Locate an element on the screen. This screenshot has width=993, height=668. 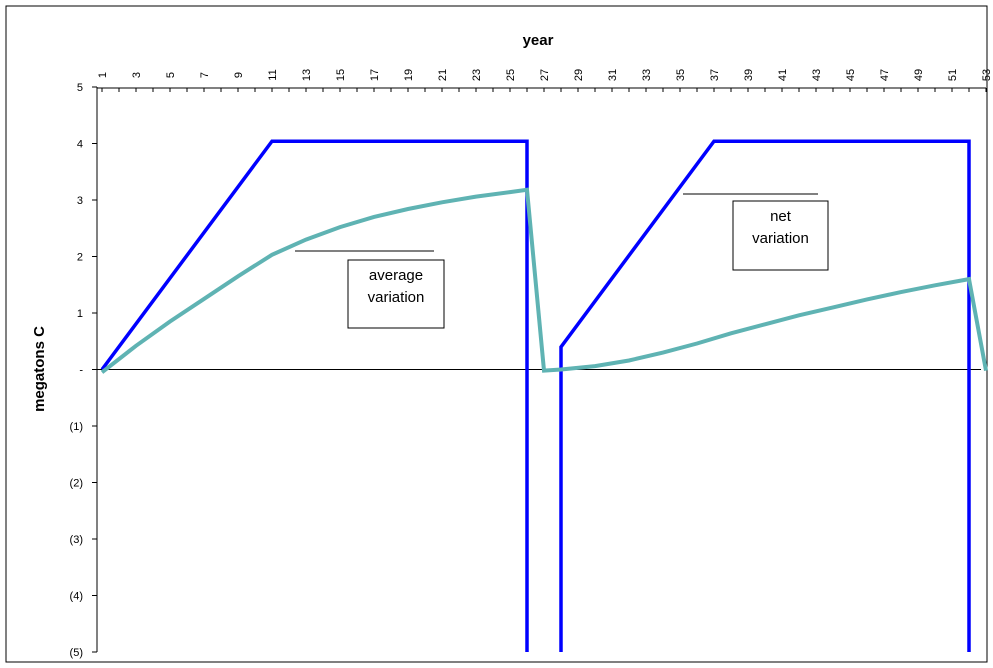
x-tick-label: 33 is located at coordinates (647, 75).